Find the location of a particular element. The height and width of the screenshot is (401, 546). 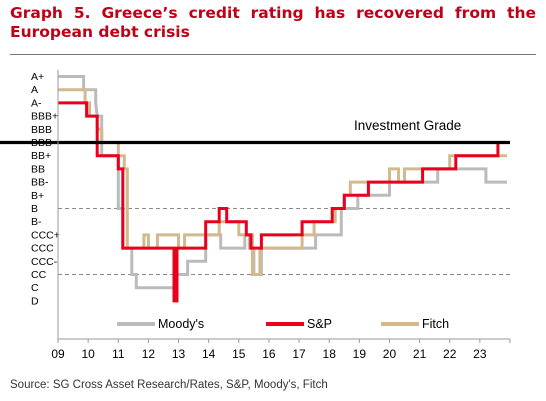

x-tick-label: 19 is located at coordinates (360, 354).